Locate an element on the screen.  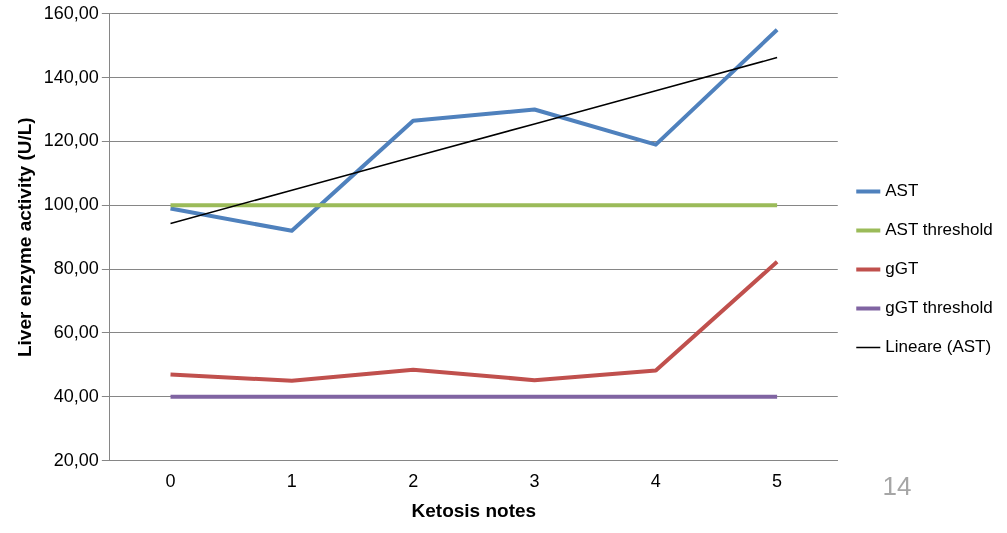
y-axis-title: Liver enzyme activity (U/L) is located at coordinates (24, 237).